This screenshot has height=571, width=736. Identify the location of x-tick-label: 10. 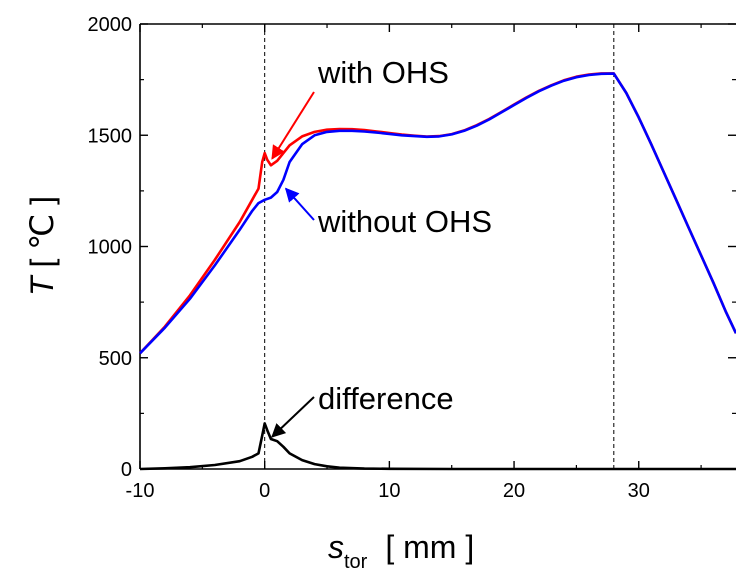
(389, 491).